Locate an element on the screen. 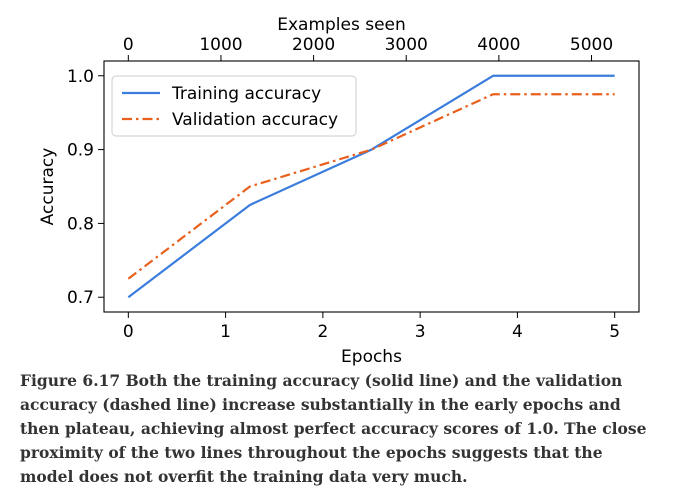 The image size is (676, 499). legend-box is located at coordinates (234, 106).